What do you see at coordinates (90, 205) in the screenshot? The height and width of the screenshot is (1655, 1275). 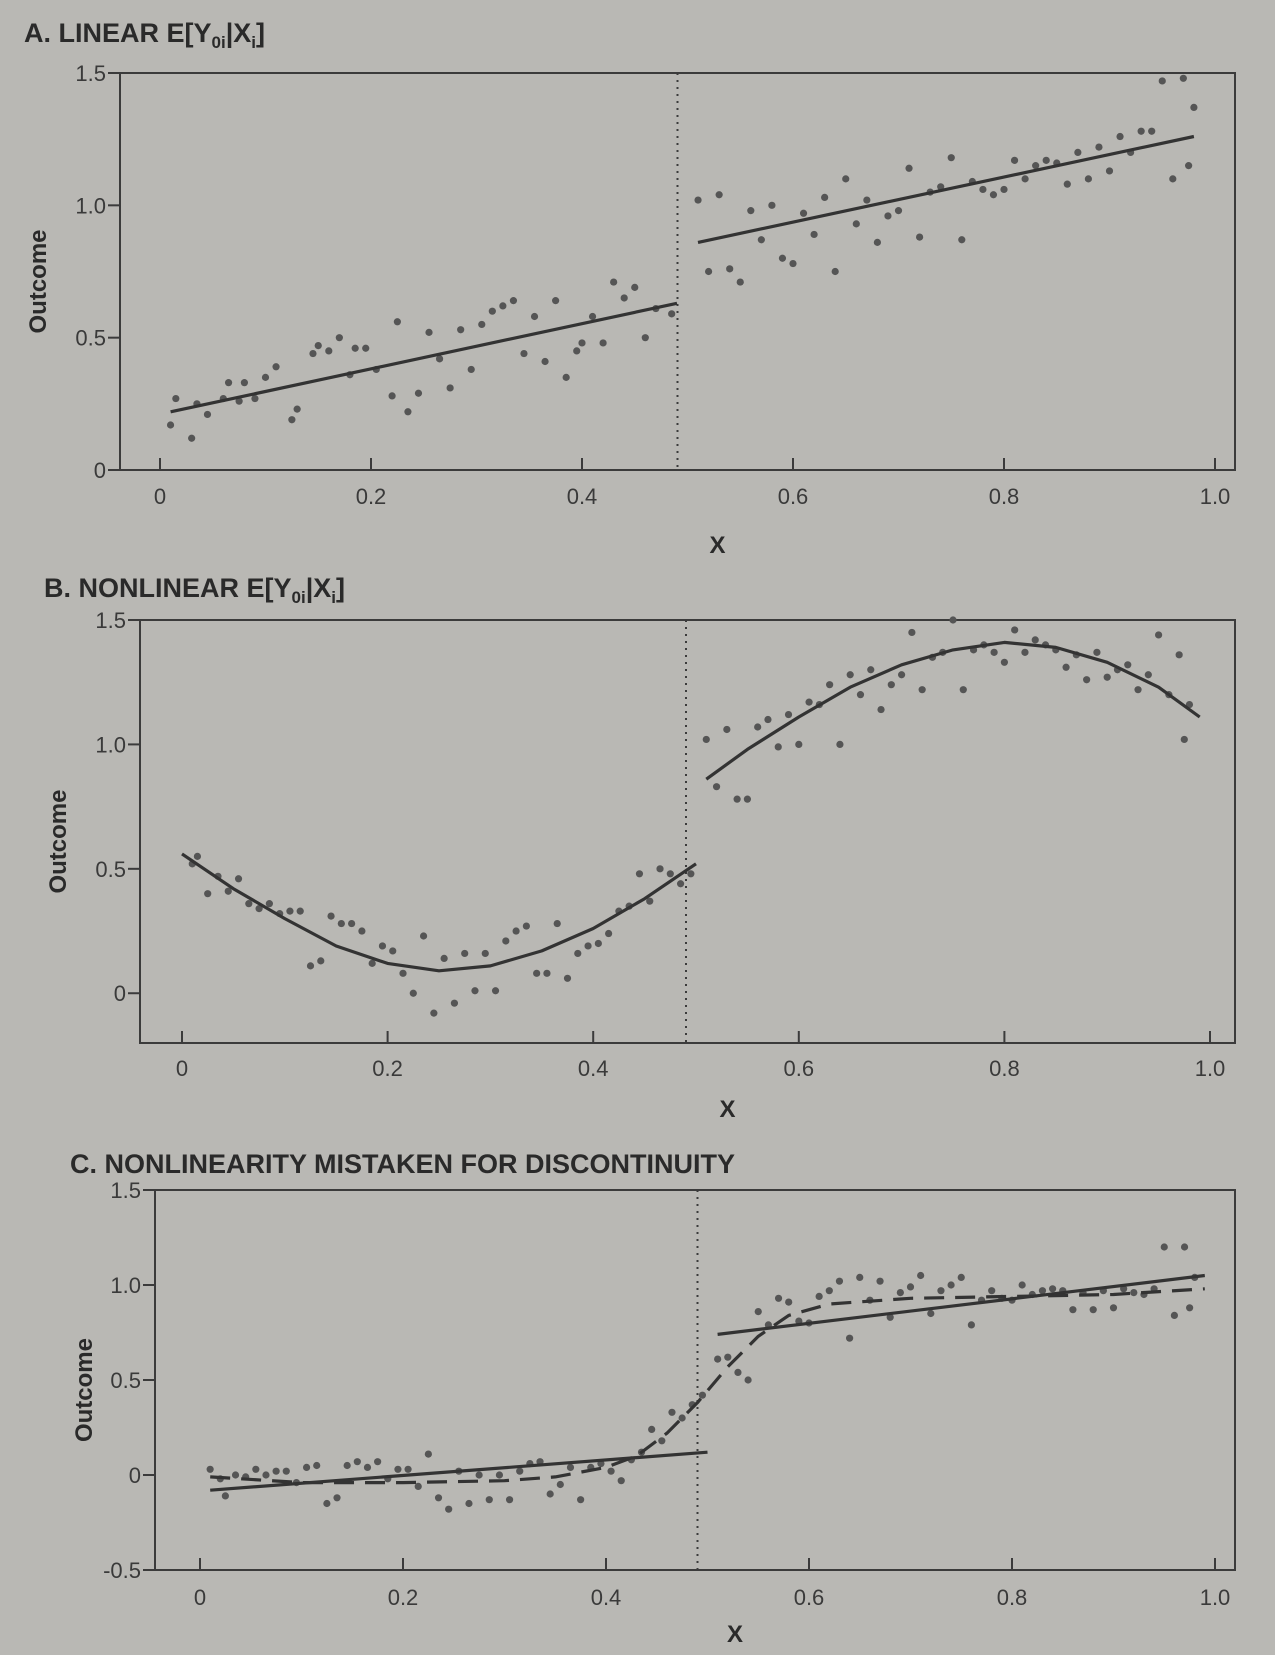 I see `y-tick-label: 1.0` at bounding box center [90, 205].